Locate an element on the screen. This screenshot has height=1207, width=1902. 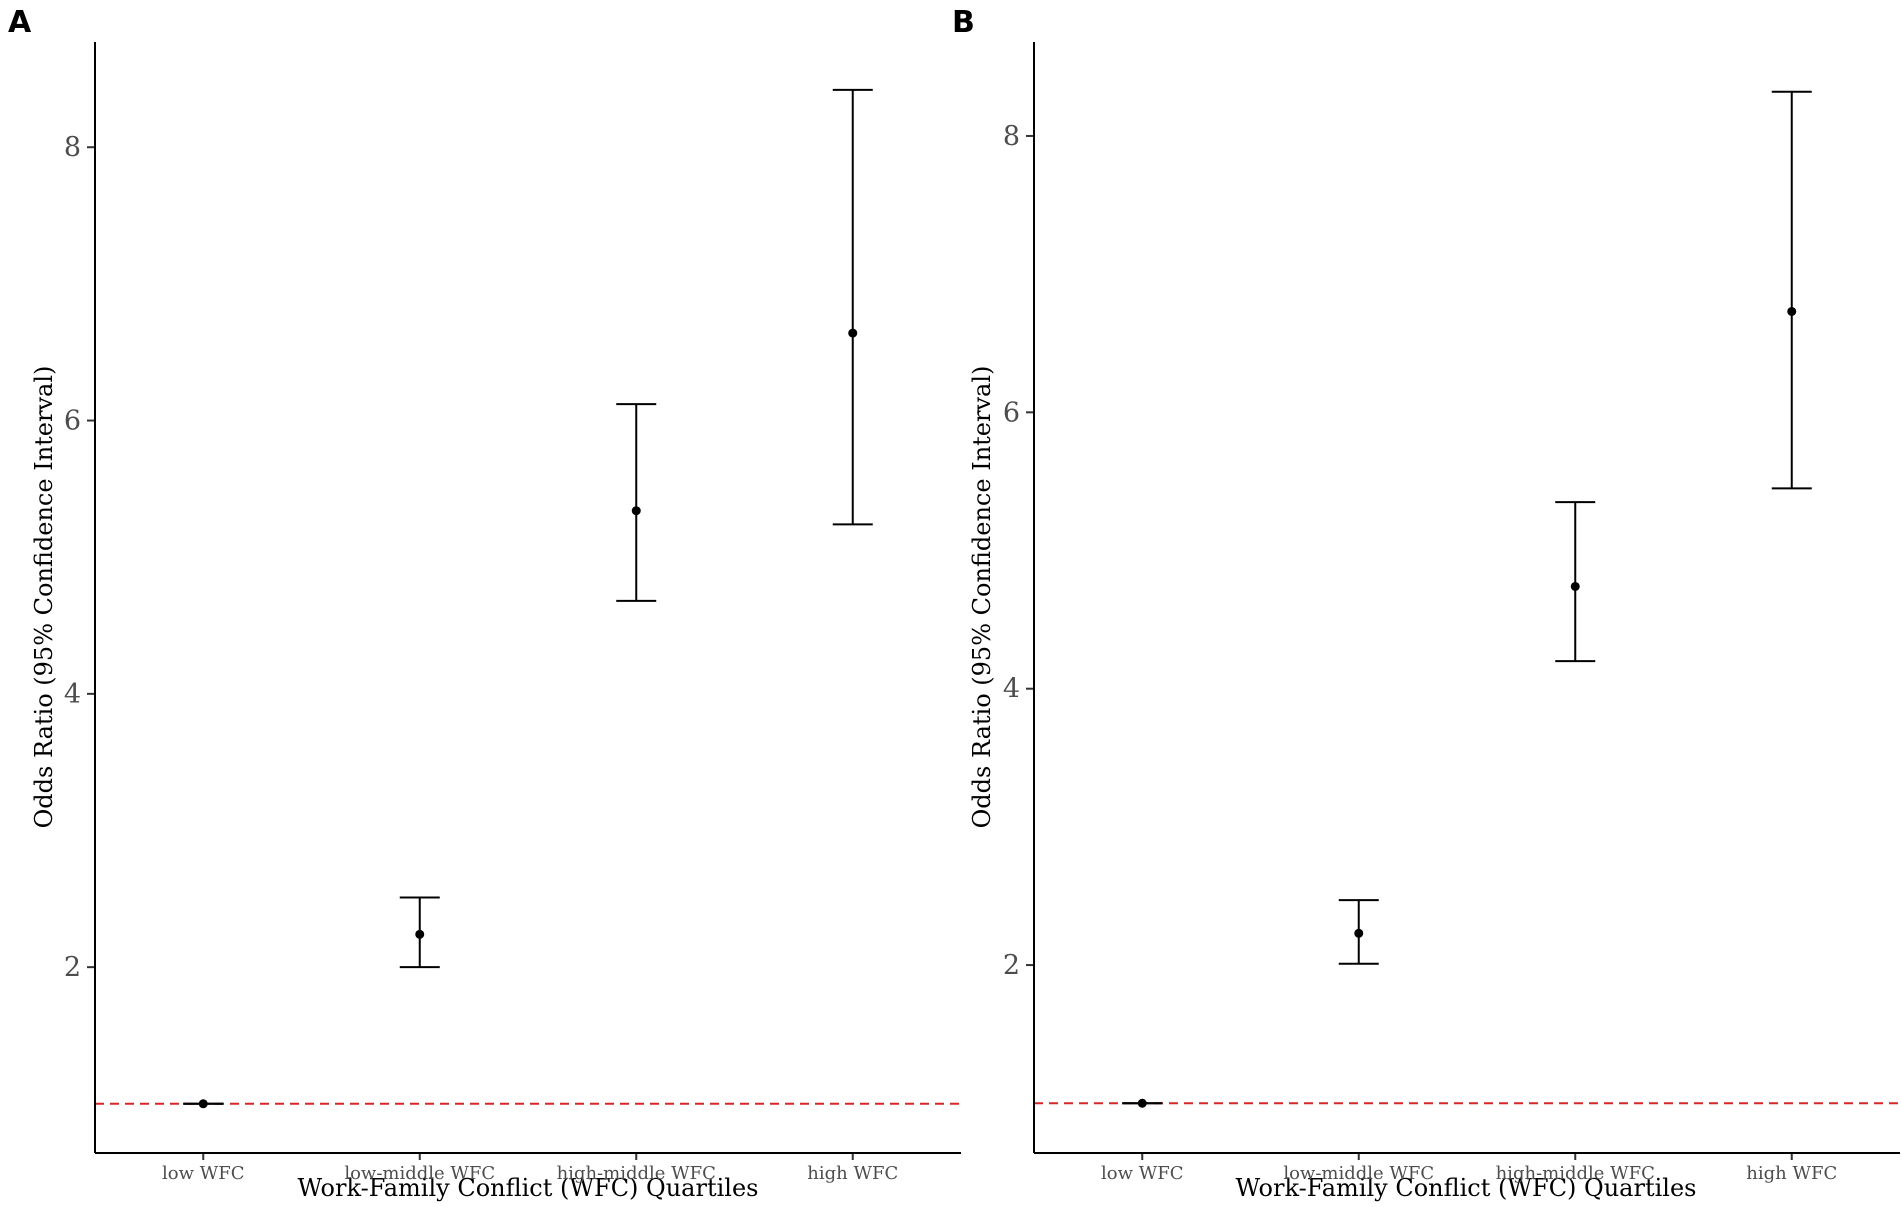
panel-letter: B is located at coordinates (963, 22).